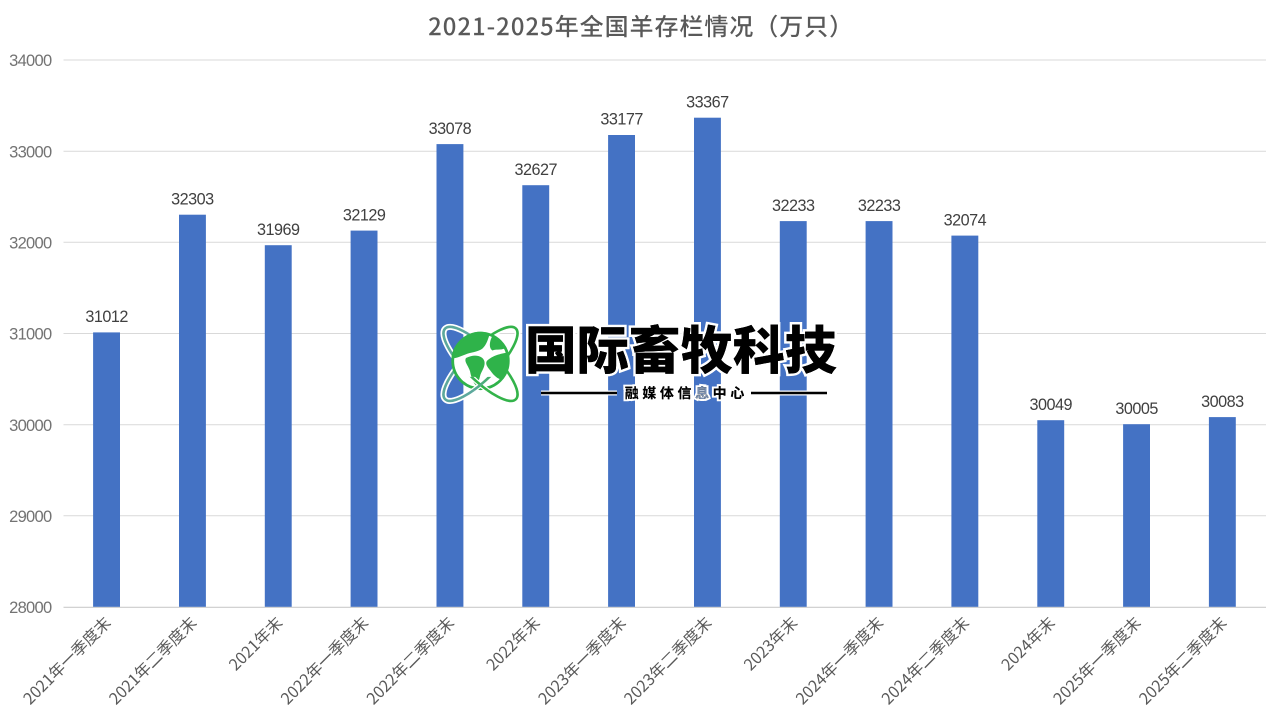 The image size is (1280, 720). I want to click on svg-text: 33177, so click(621, 120).